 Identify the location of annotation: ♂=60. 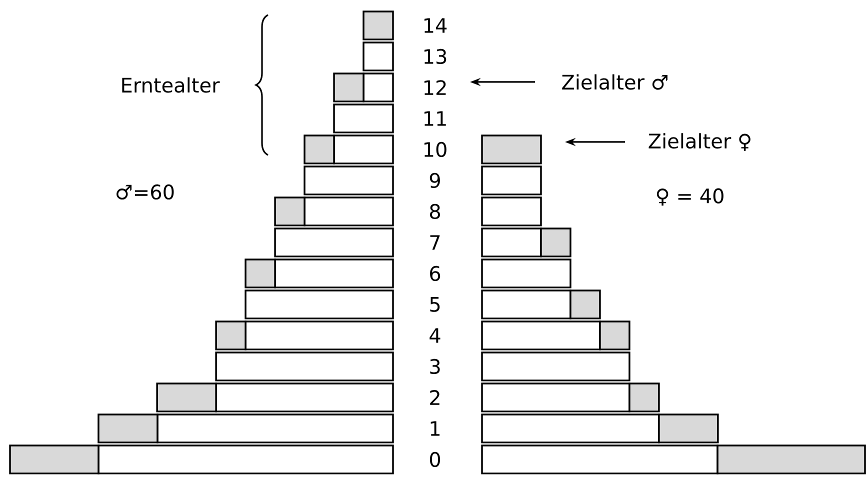
(145, 192).